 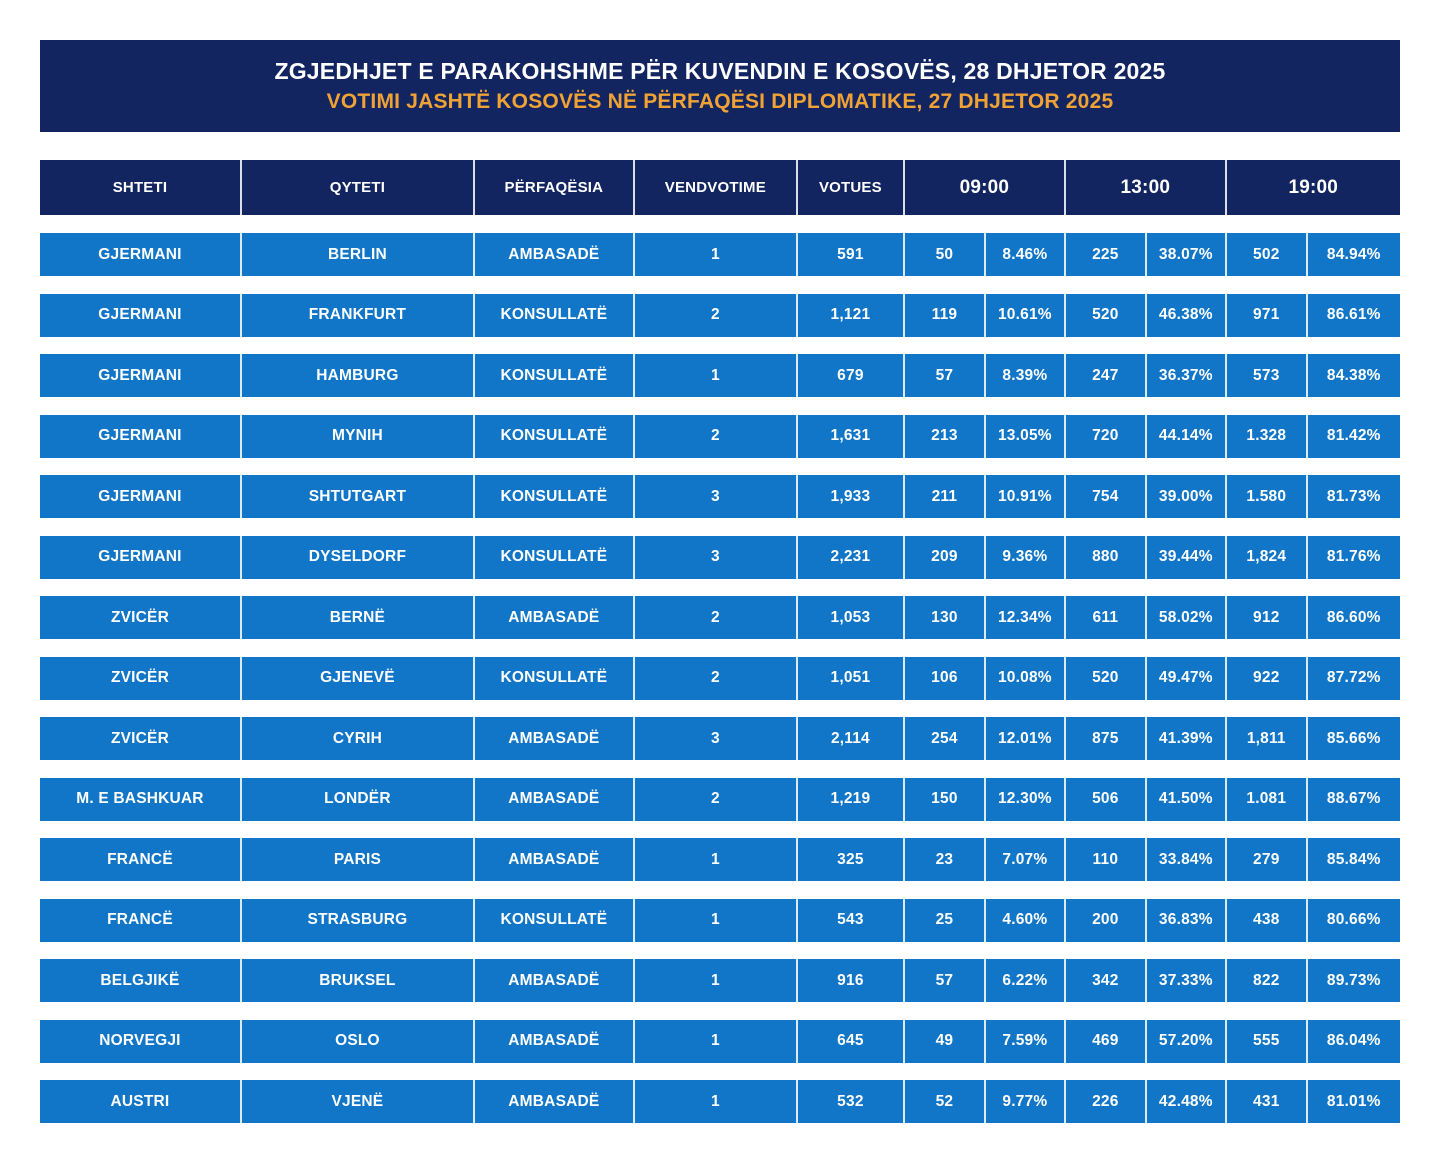 What do you see at coordinates (358, 980) in the screenshot?
I see `cell-qyteti: BRUKSEL` at bounding box center [358, 980].